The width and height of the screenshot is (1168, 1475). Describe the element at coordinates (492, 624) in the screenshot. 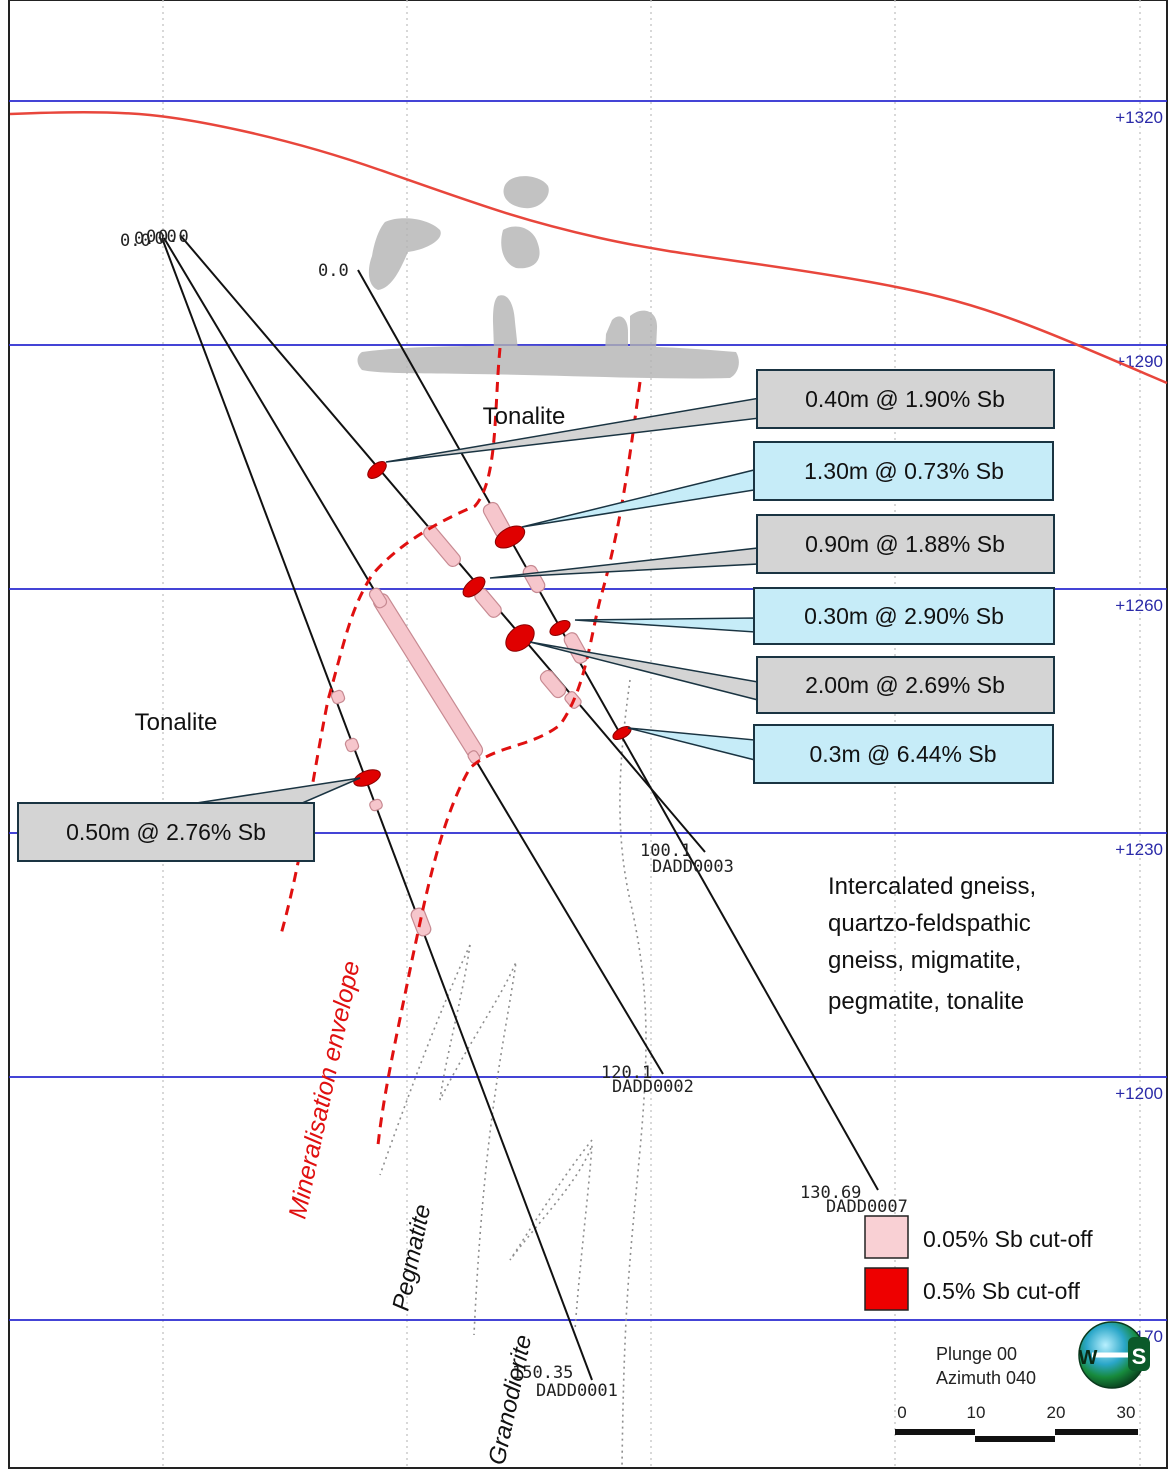

I see `high-grade-intervals` at that location.